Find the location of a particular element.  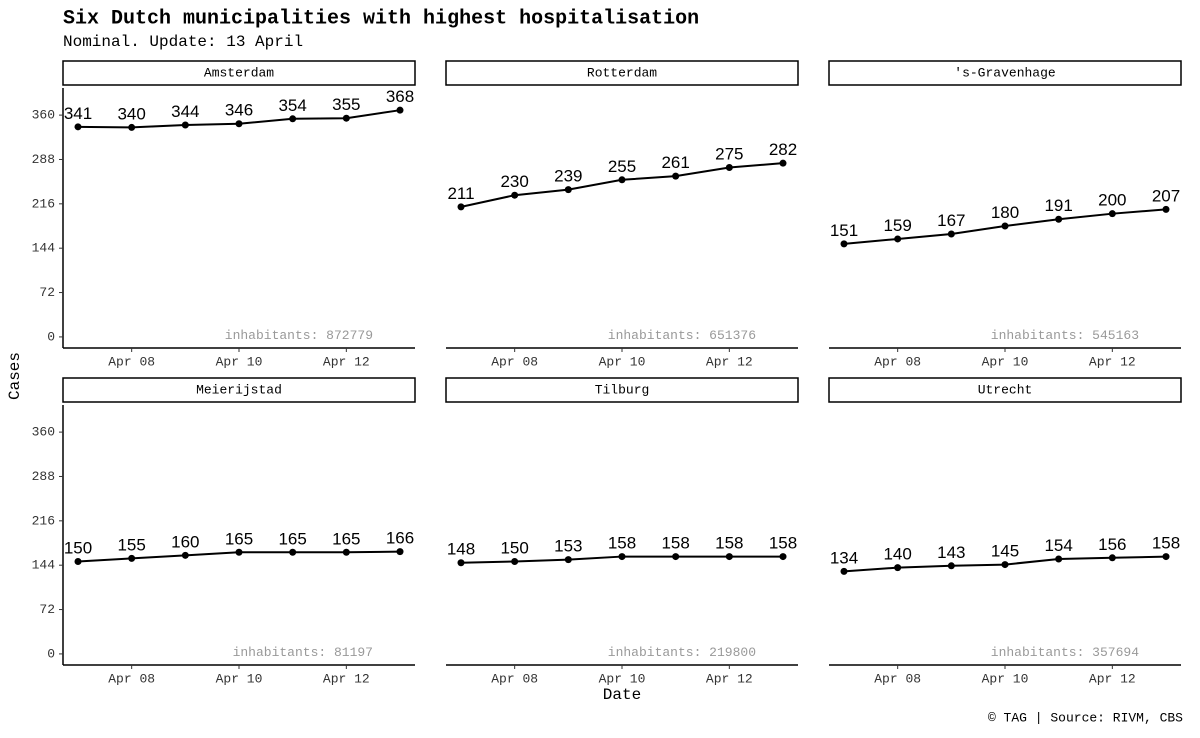

annotation: inhabitants: 872779 is located at coordinates (299, 335).